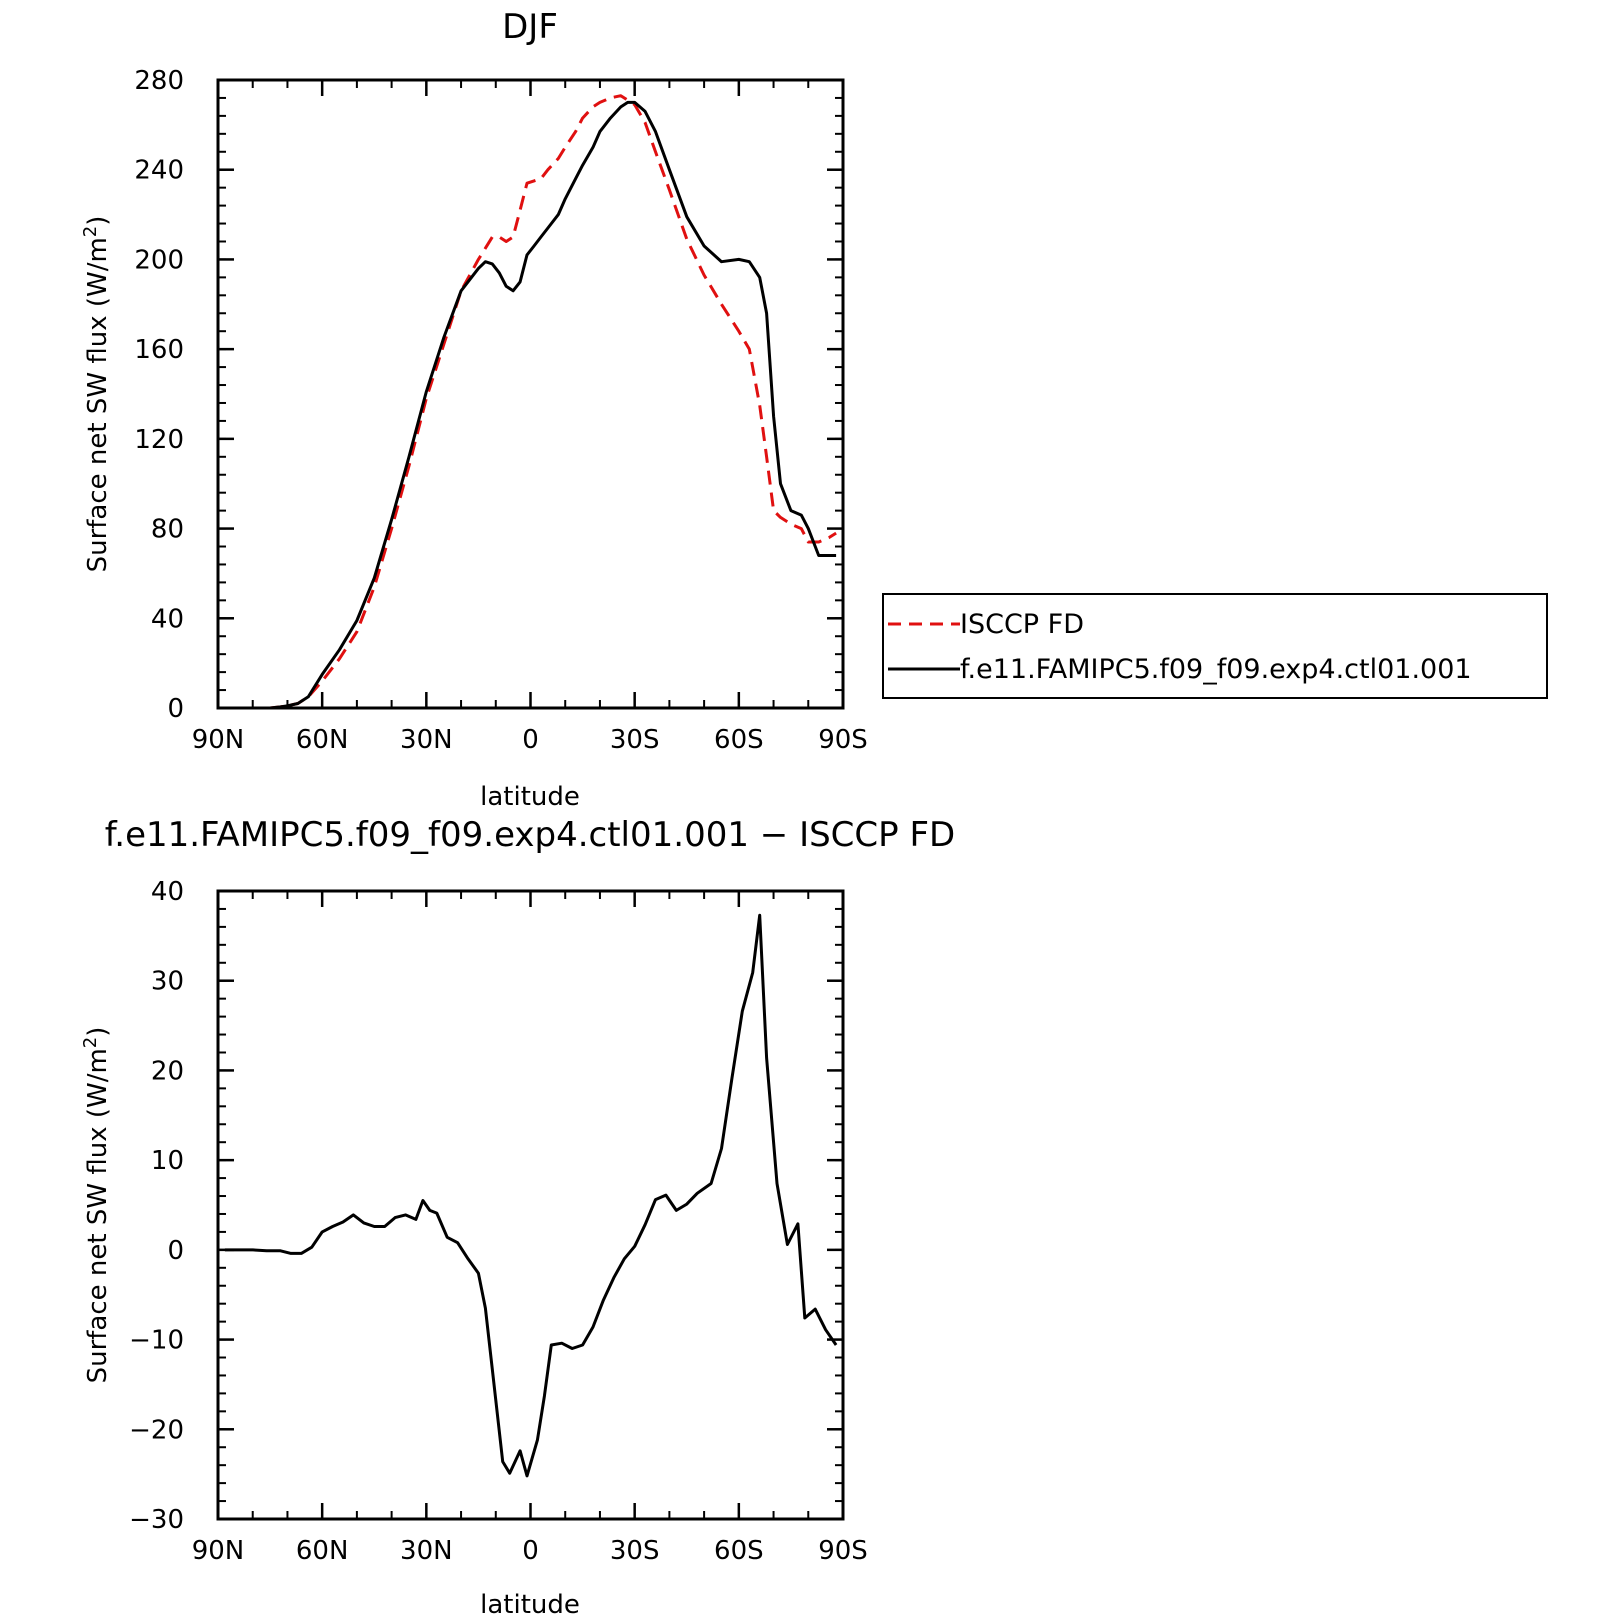 The width and height of the screenshot is (1616, 1619). Describe the element at coordinates (218, 740) in the screenshot. I see `top-x-tick-label: 90N` at that location.